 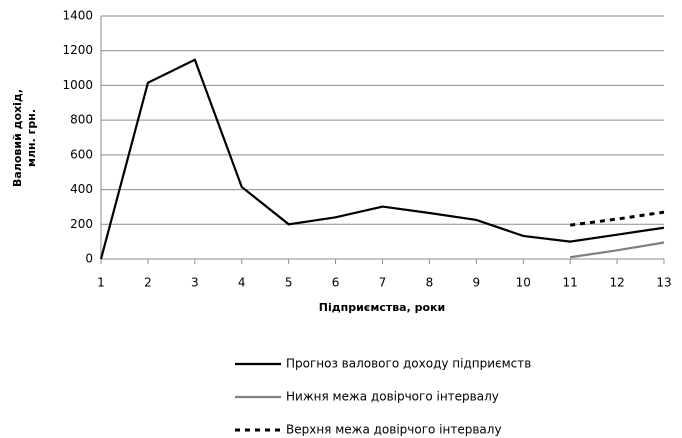 I want to click on y-tick-label: 0, so click(x=89, y=259).